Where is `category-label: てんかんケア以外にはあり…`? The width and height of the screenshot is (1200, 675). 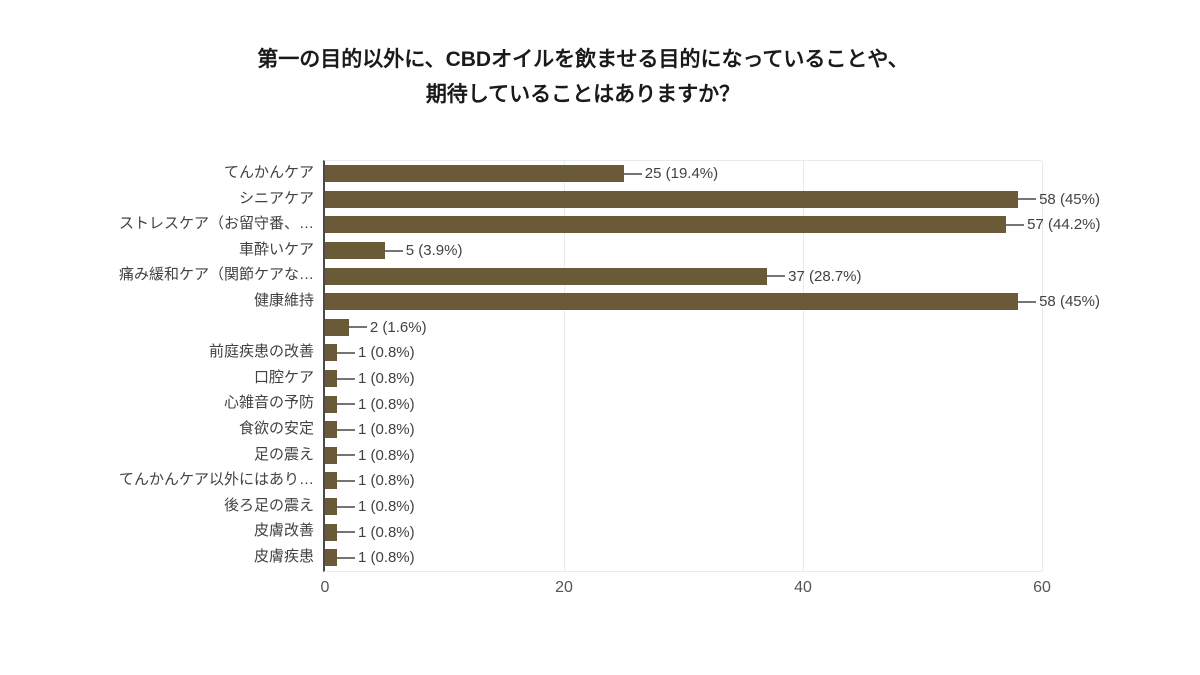 category-label: てんかんケア以外にはあり… is located at coordinates (216, 480).